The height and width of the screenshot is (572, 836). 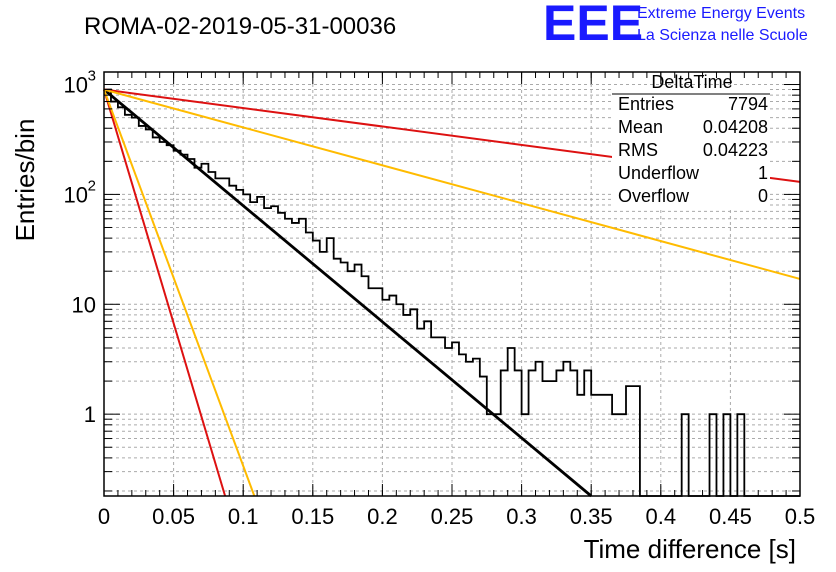 I want to click on stats-label: Entries, so click(x=646, y=104).